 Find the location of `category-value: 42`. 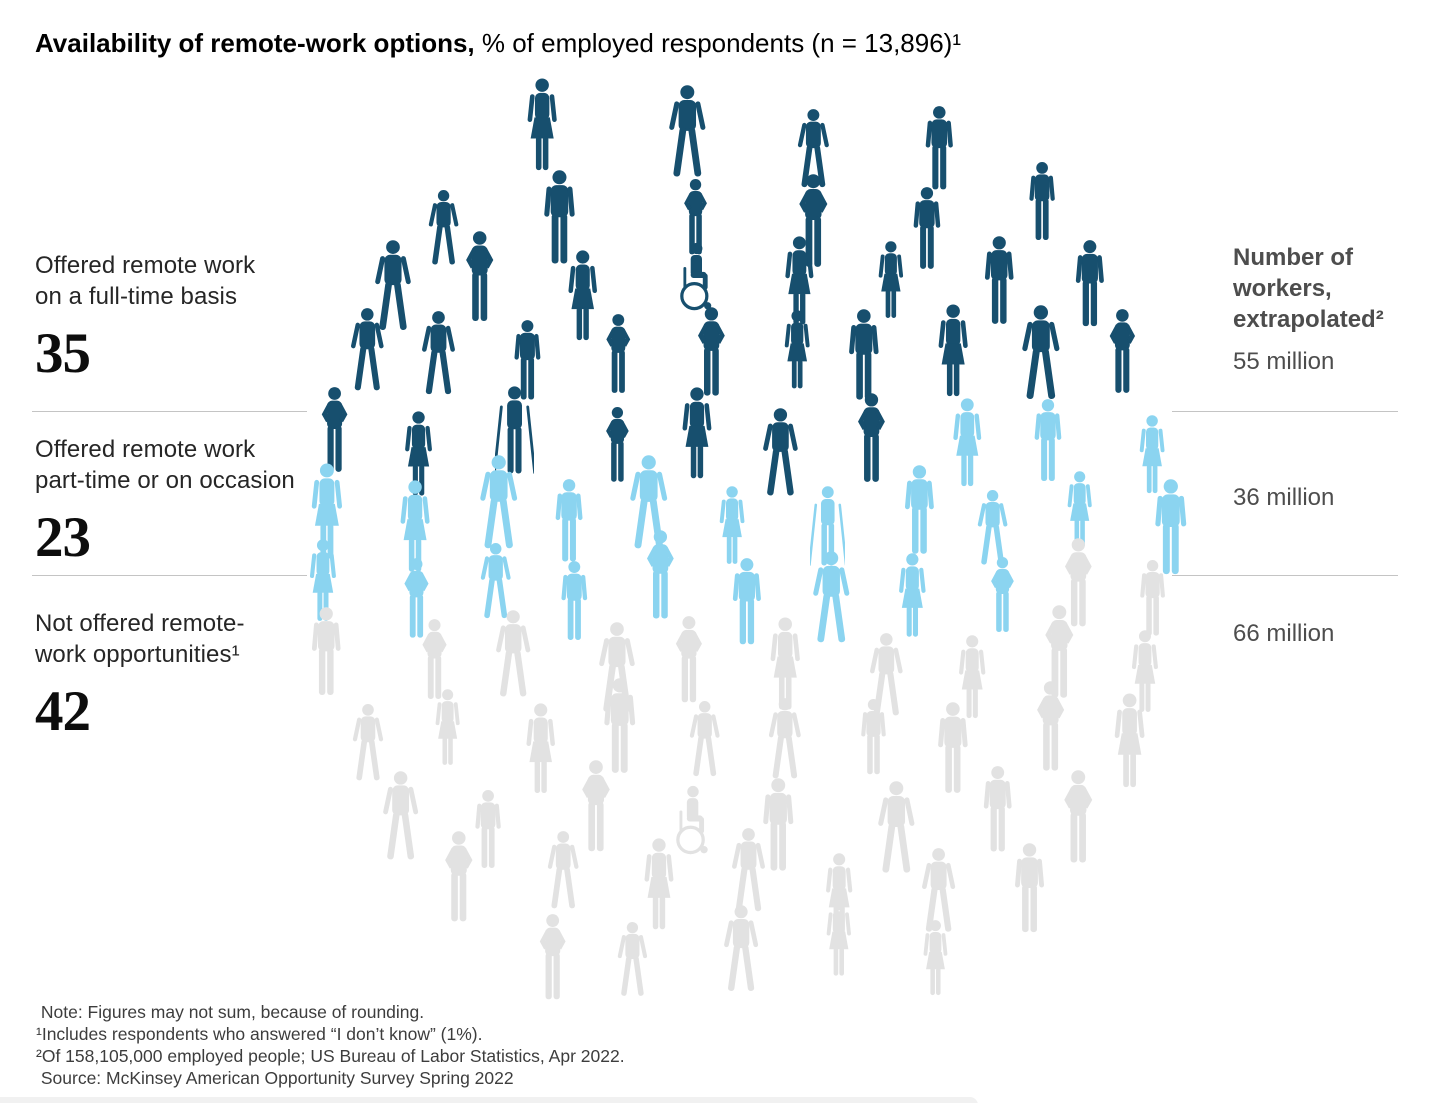

category-value: 42 is located at coordinates (63, 711).